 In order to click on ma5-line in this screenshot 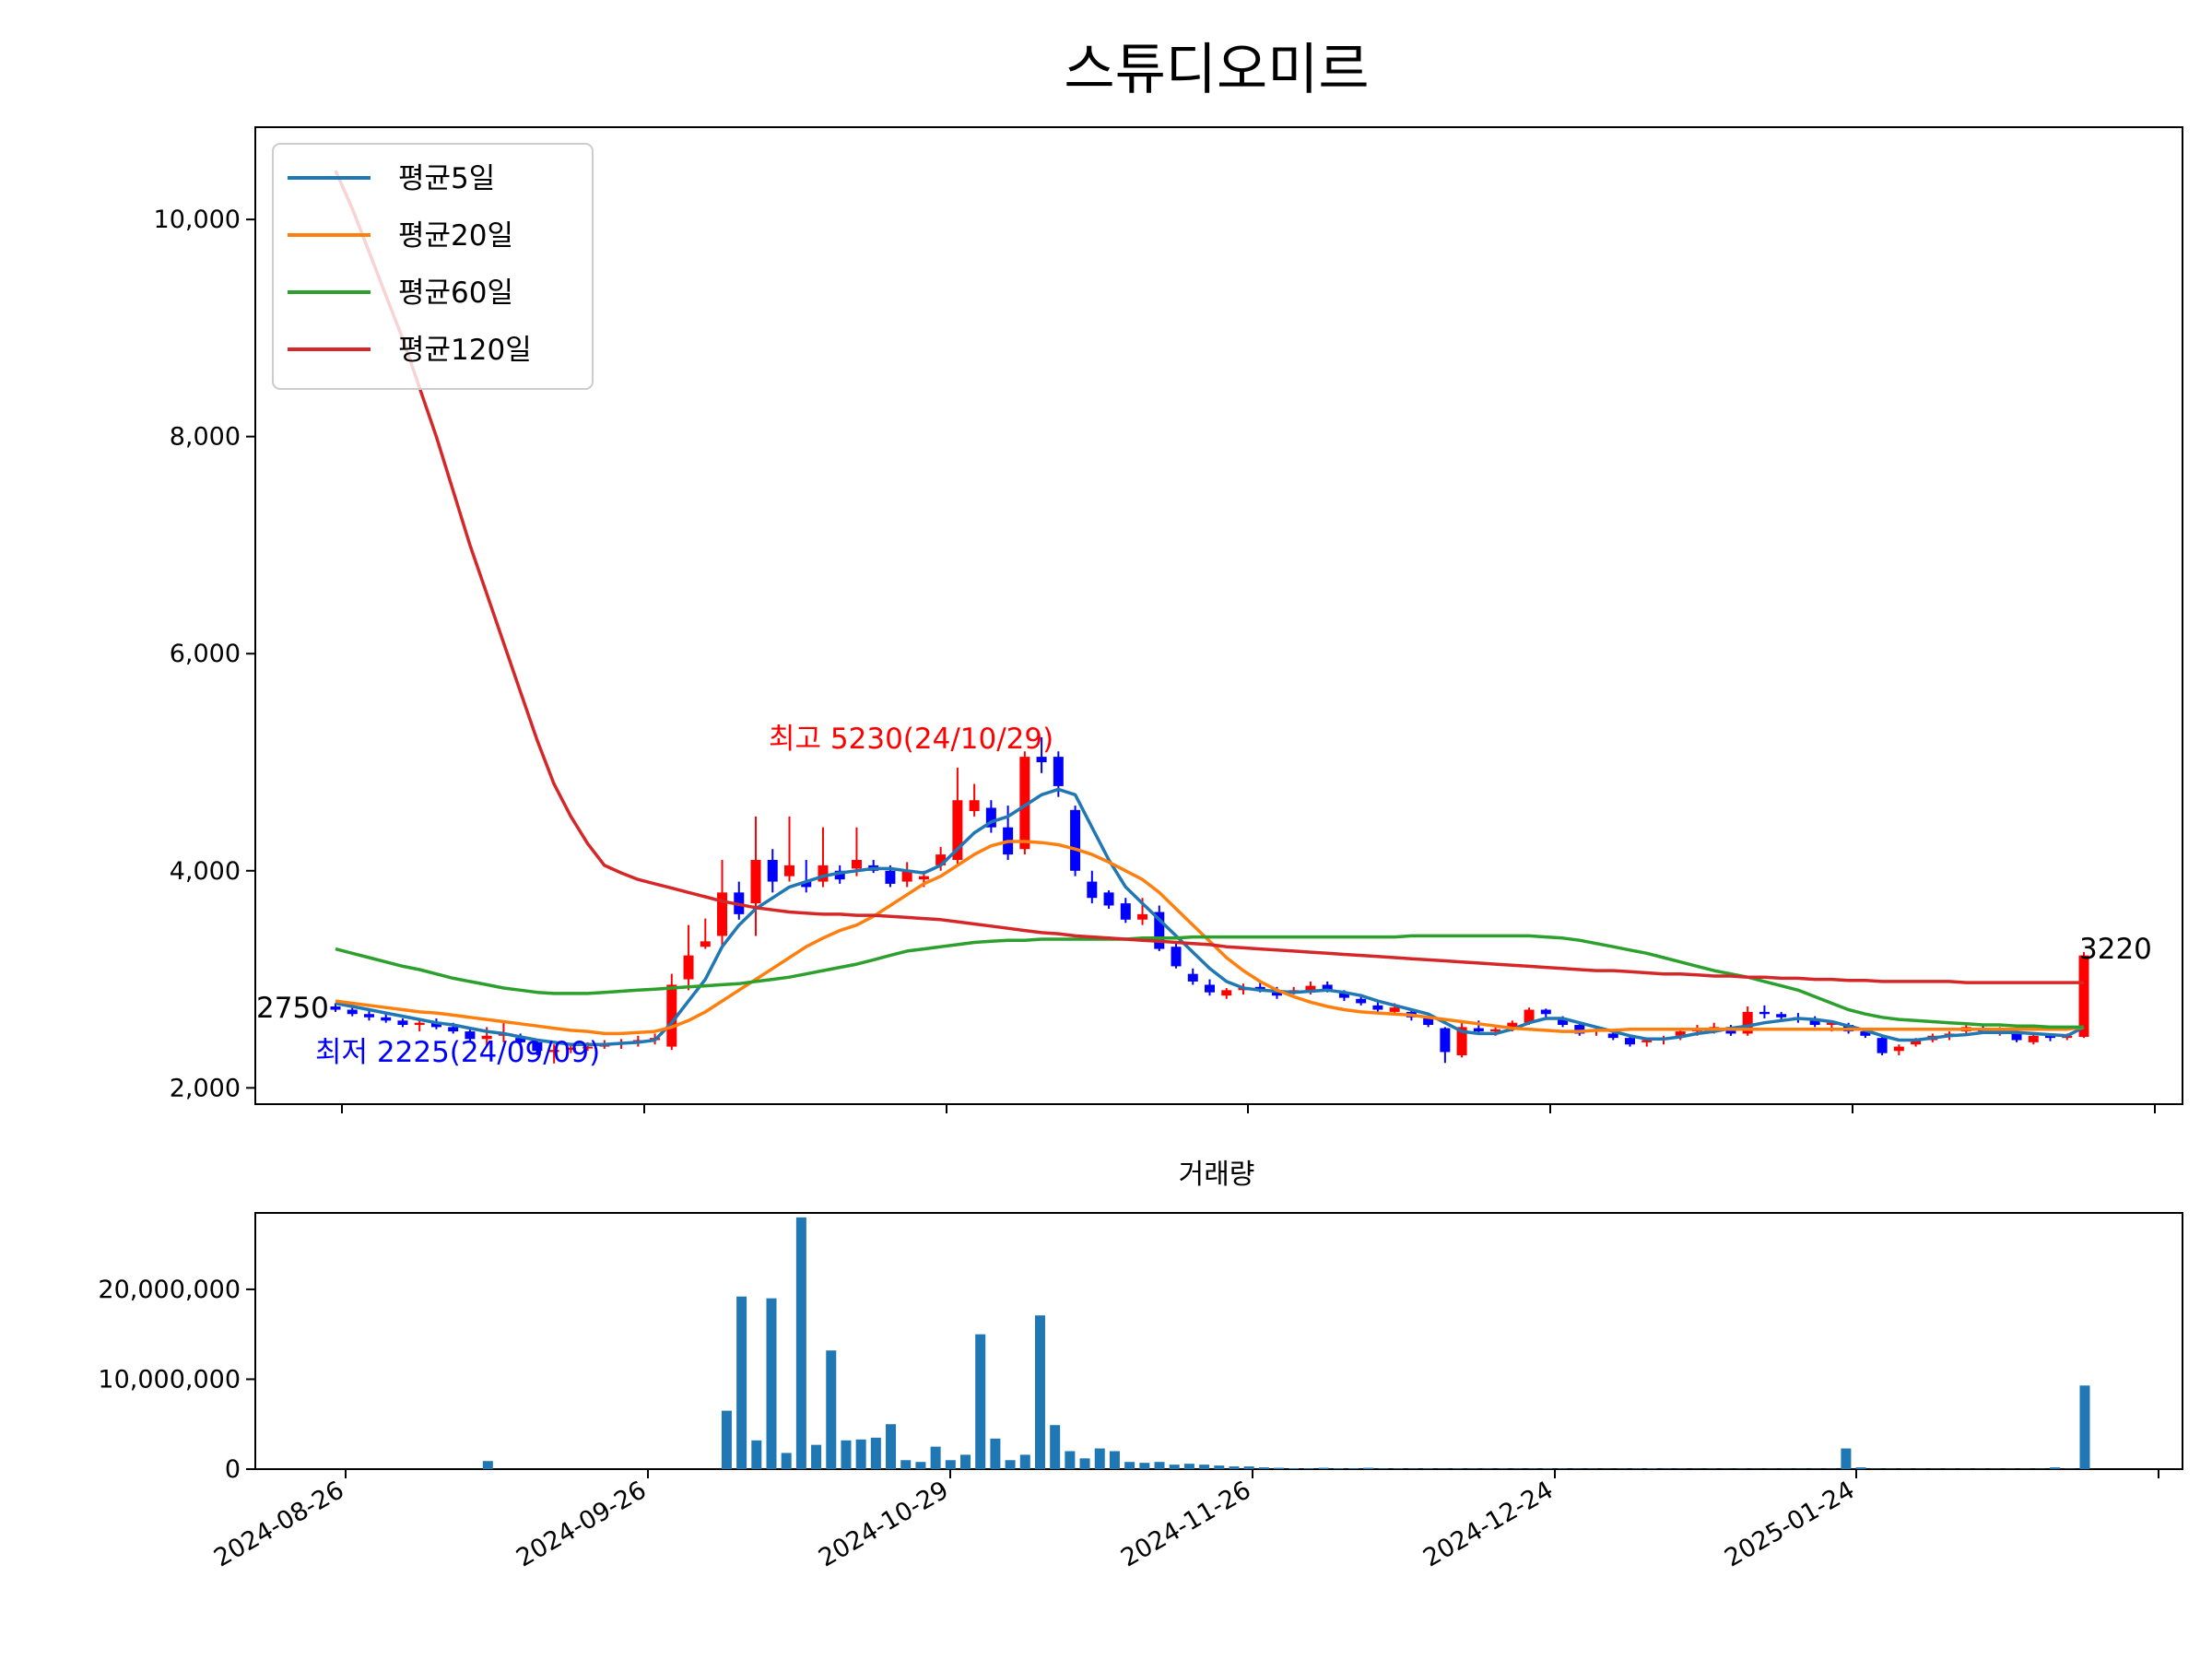, I will do `click(1210, 916)`.